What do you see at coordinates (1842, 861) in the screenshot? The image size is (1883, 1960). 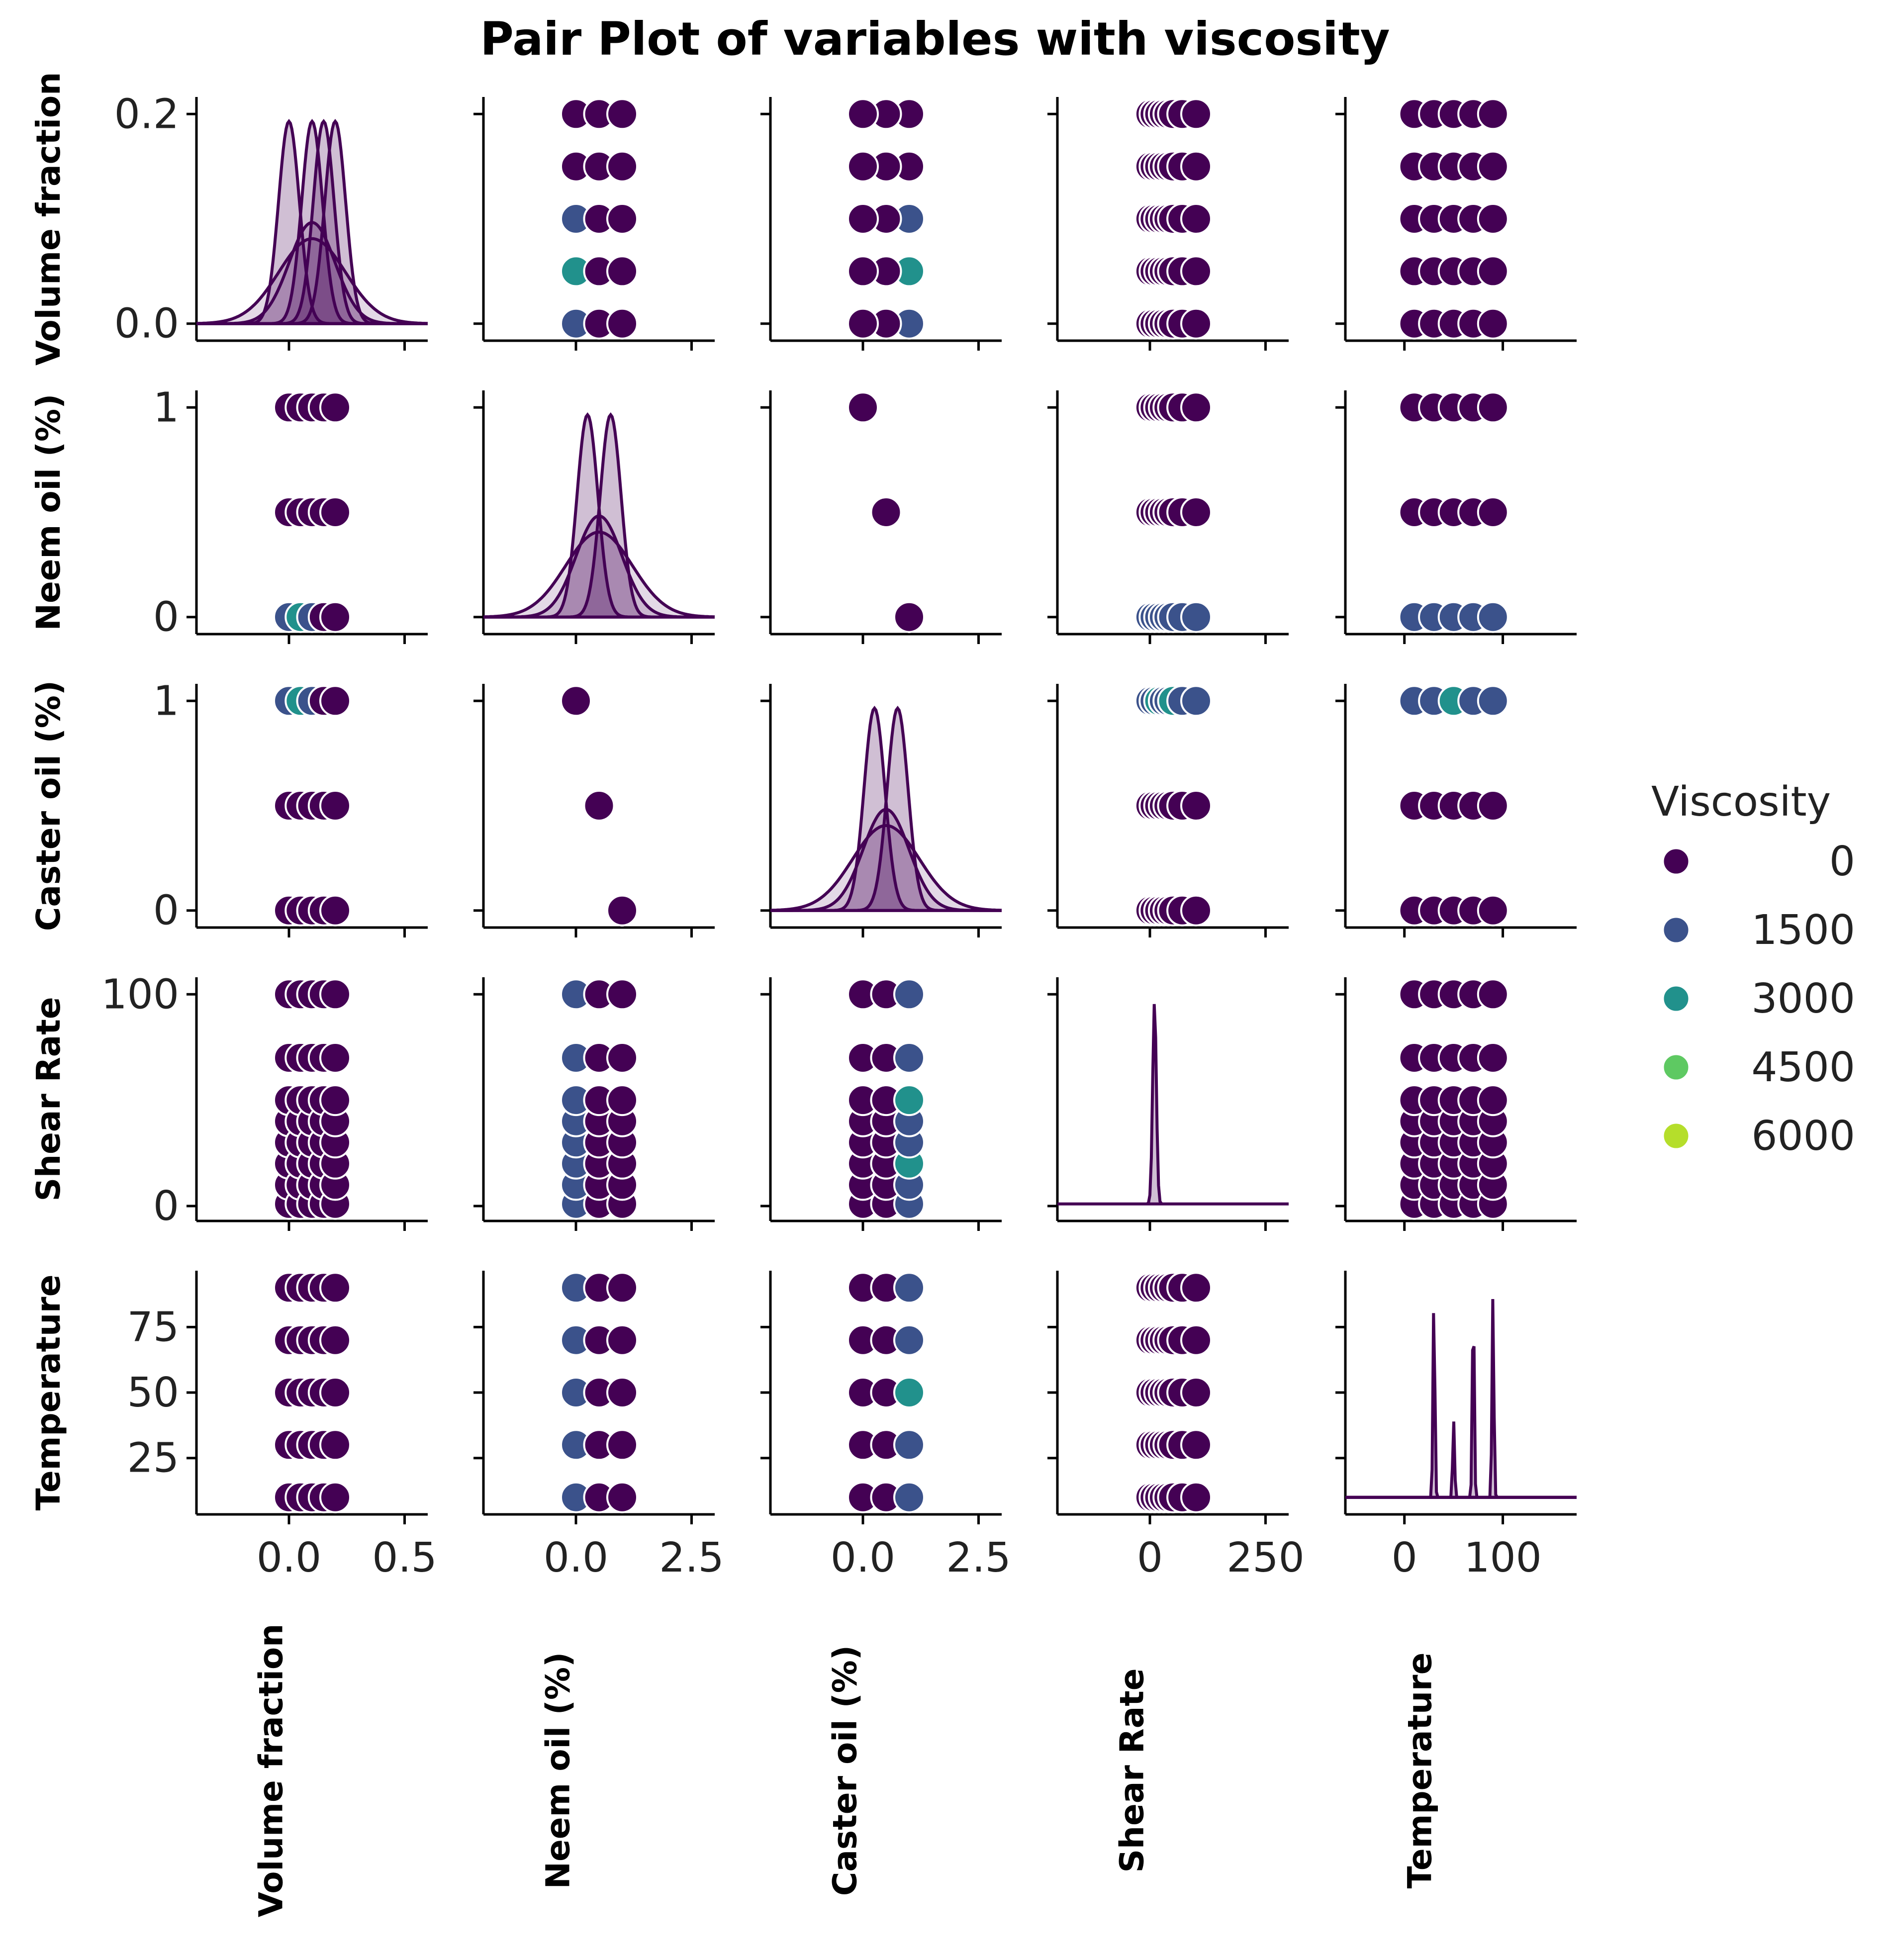 I see `legend-label: 0` at bounding box center [1842, 861].